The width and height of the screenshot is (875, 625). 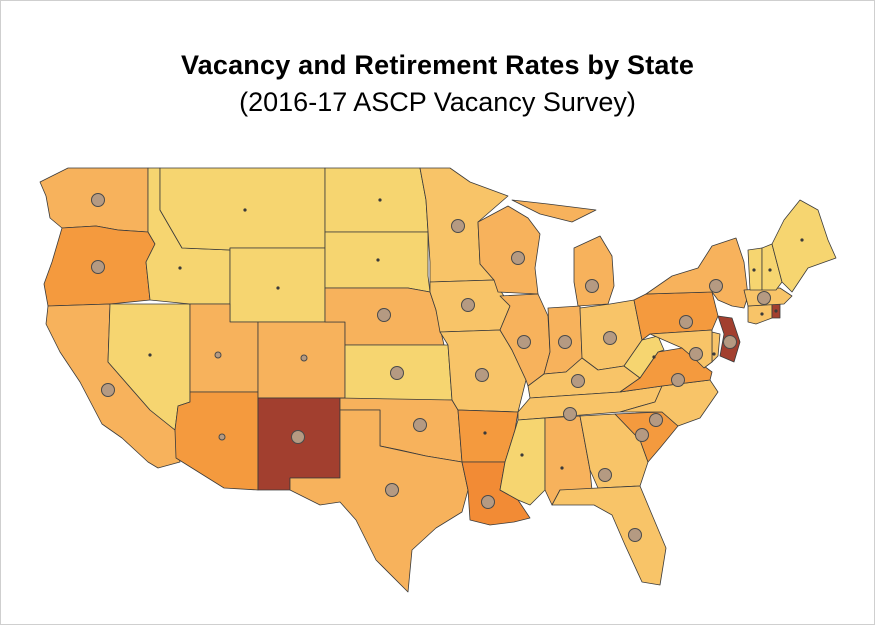 What do you see at coordinates (686, 322) in the screenshot?
I see `retirement-marker-pa` at bounding box center [686, 322].